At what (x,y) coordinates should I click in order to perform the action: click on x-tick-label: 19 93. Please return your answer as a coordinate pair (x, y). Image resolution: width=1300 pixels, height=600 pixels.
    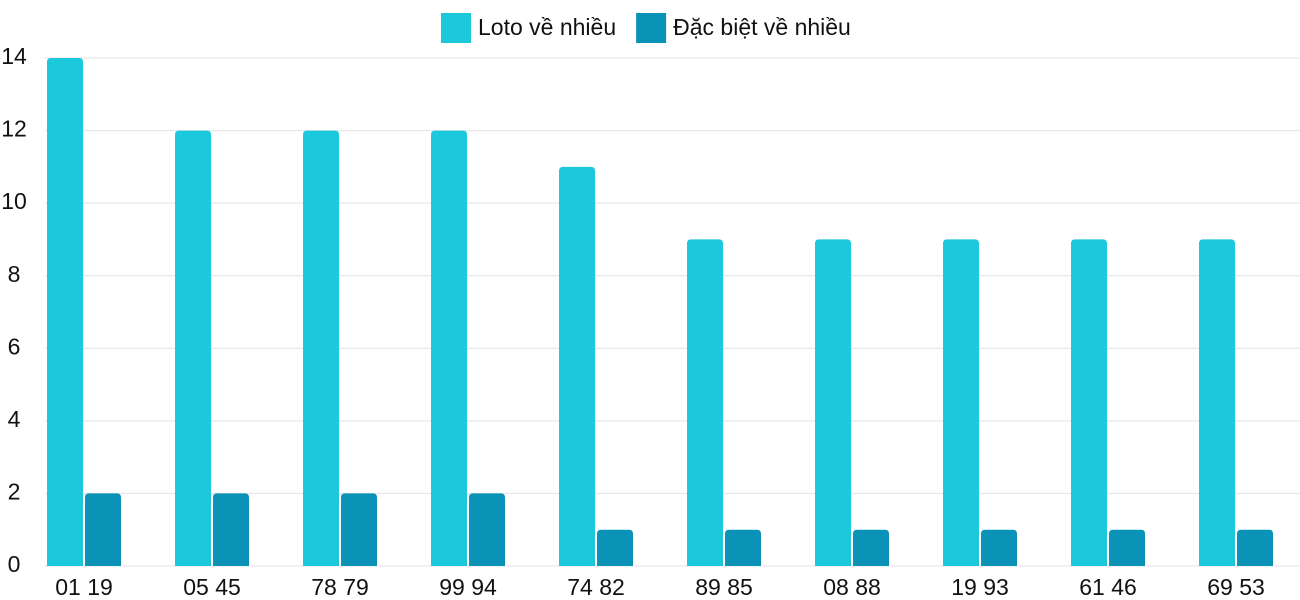
    Looking at the image, I should click on (980, 587).